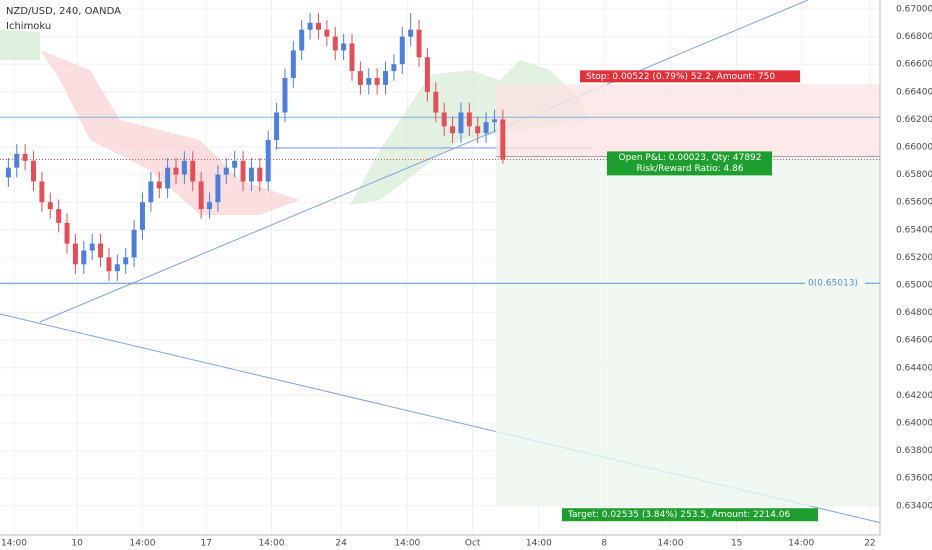 This screenshot has width=932, height=550. What do you see at coordinates (869, 544) in the screenshot?
I see `x-tick-label: 22` at bounding box center [869, 544].